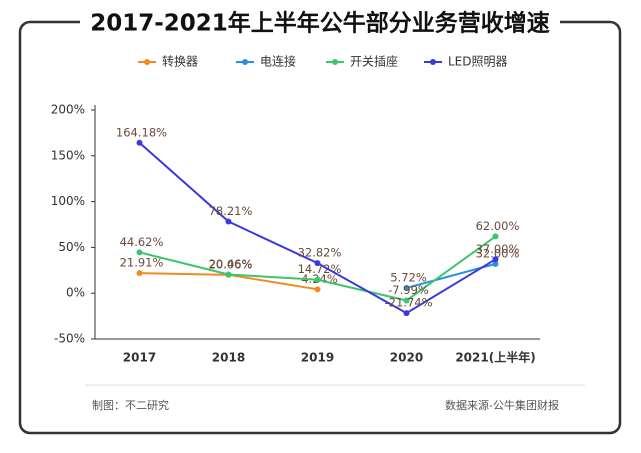 The height and width of the screenshot is (453, 641). I want to click on y-tick-label: -50%, so click(69, 339).